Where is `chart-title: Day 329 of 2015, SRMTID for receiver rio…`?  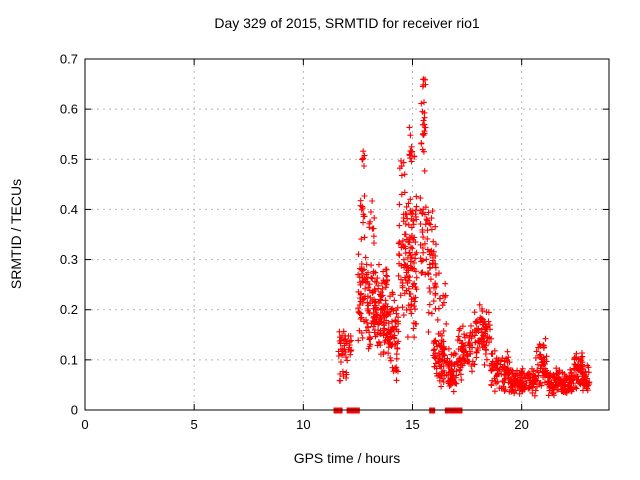
chart-title: Day 329 of 2015, SRMTID for receiver rio… is located at coordinates (347, 23).